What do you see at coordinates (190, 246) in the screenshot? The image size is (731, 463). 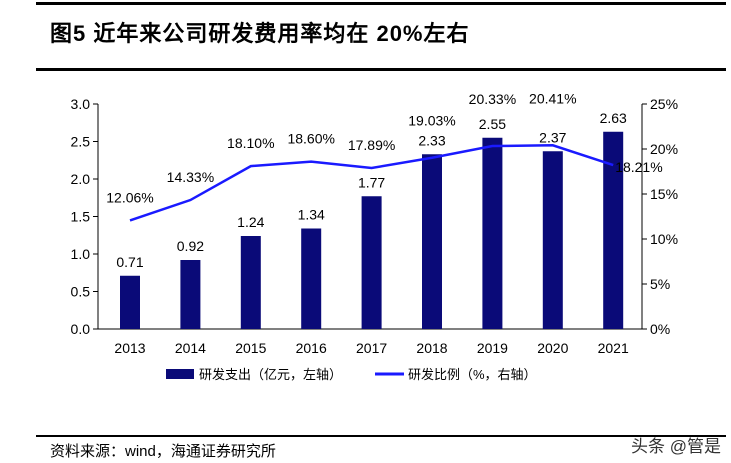 I see `bar-label: 0.92` at bounding box center [190, 246].